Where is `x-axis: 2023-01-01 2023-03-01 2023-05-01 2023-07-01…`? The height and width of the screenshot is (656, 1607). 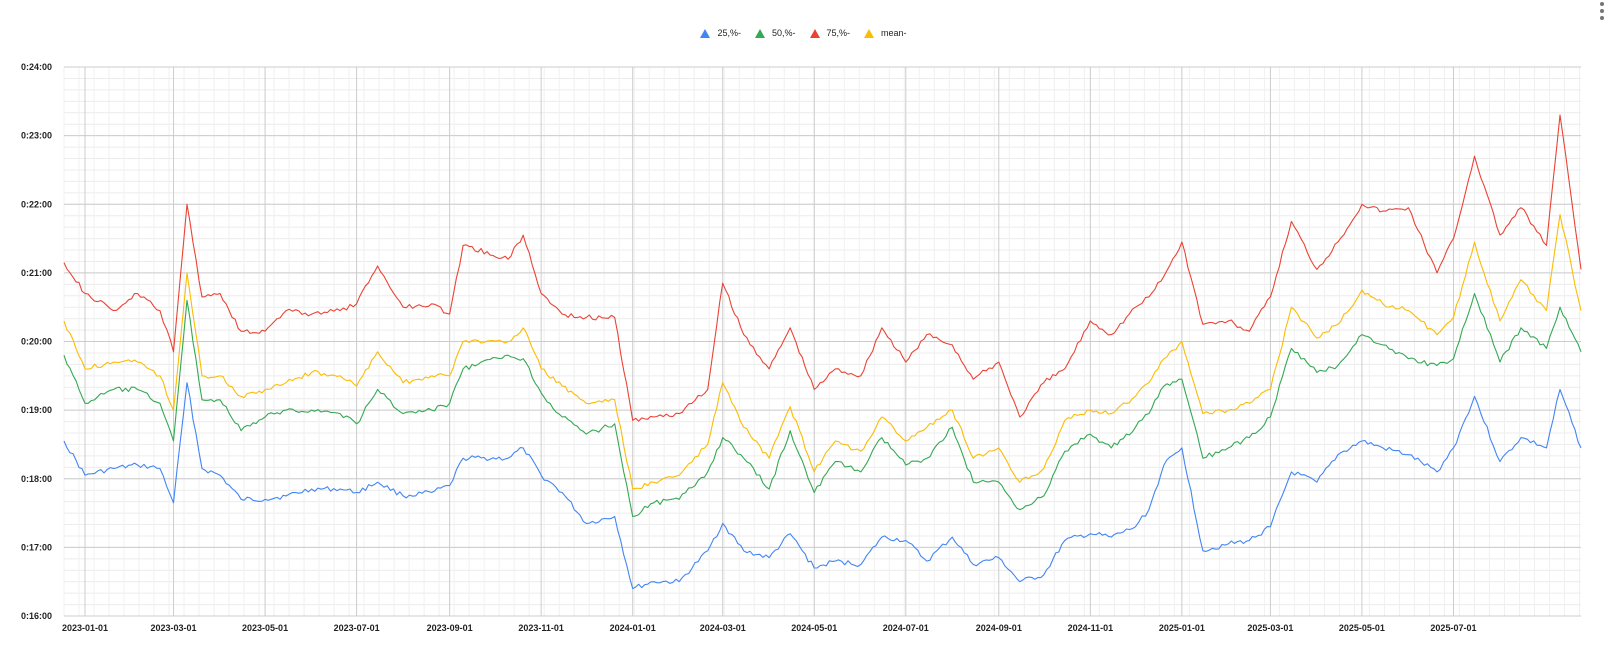
x-axis: 2023-01-01 2023-03-01 2023-05-01 2023-07-01… is located at coordinates (769, 628).